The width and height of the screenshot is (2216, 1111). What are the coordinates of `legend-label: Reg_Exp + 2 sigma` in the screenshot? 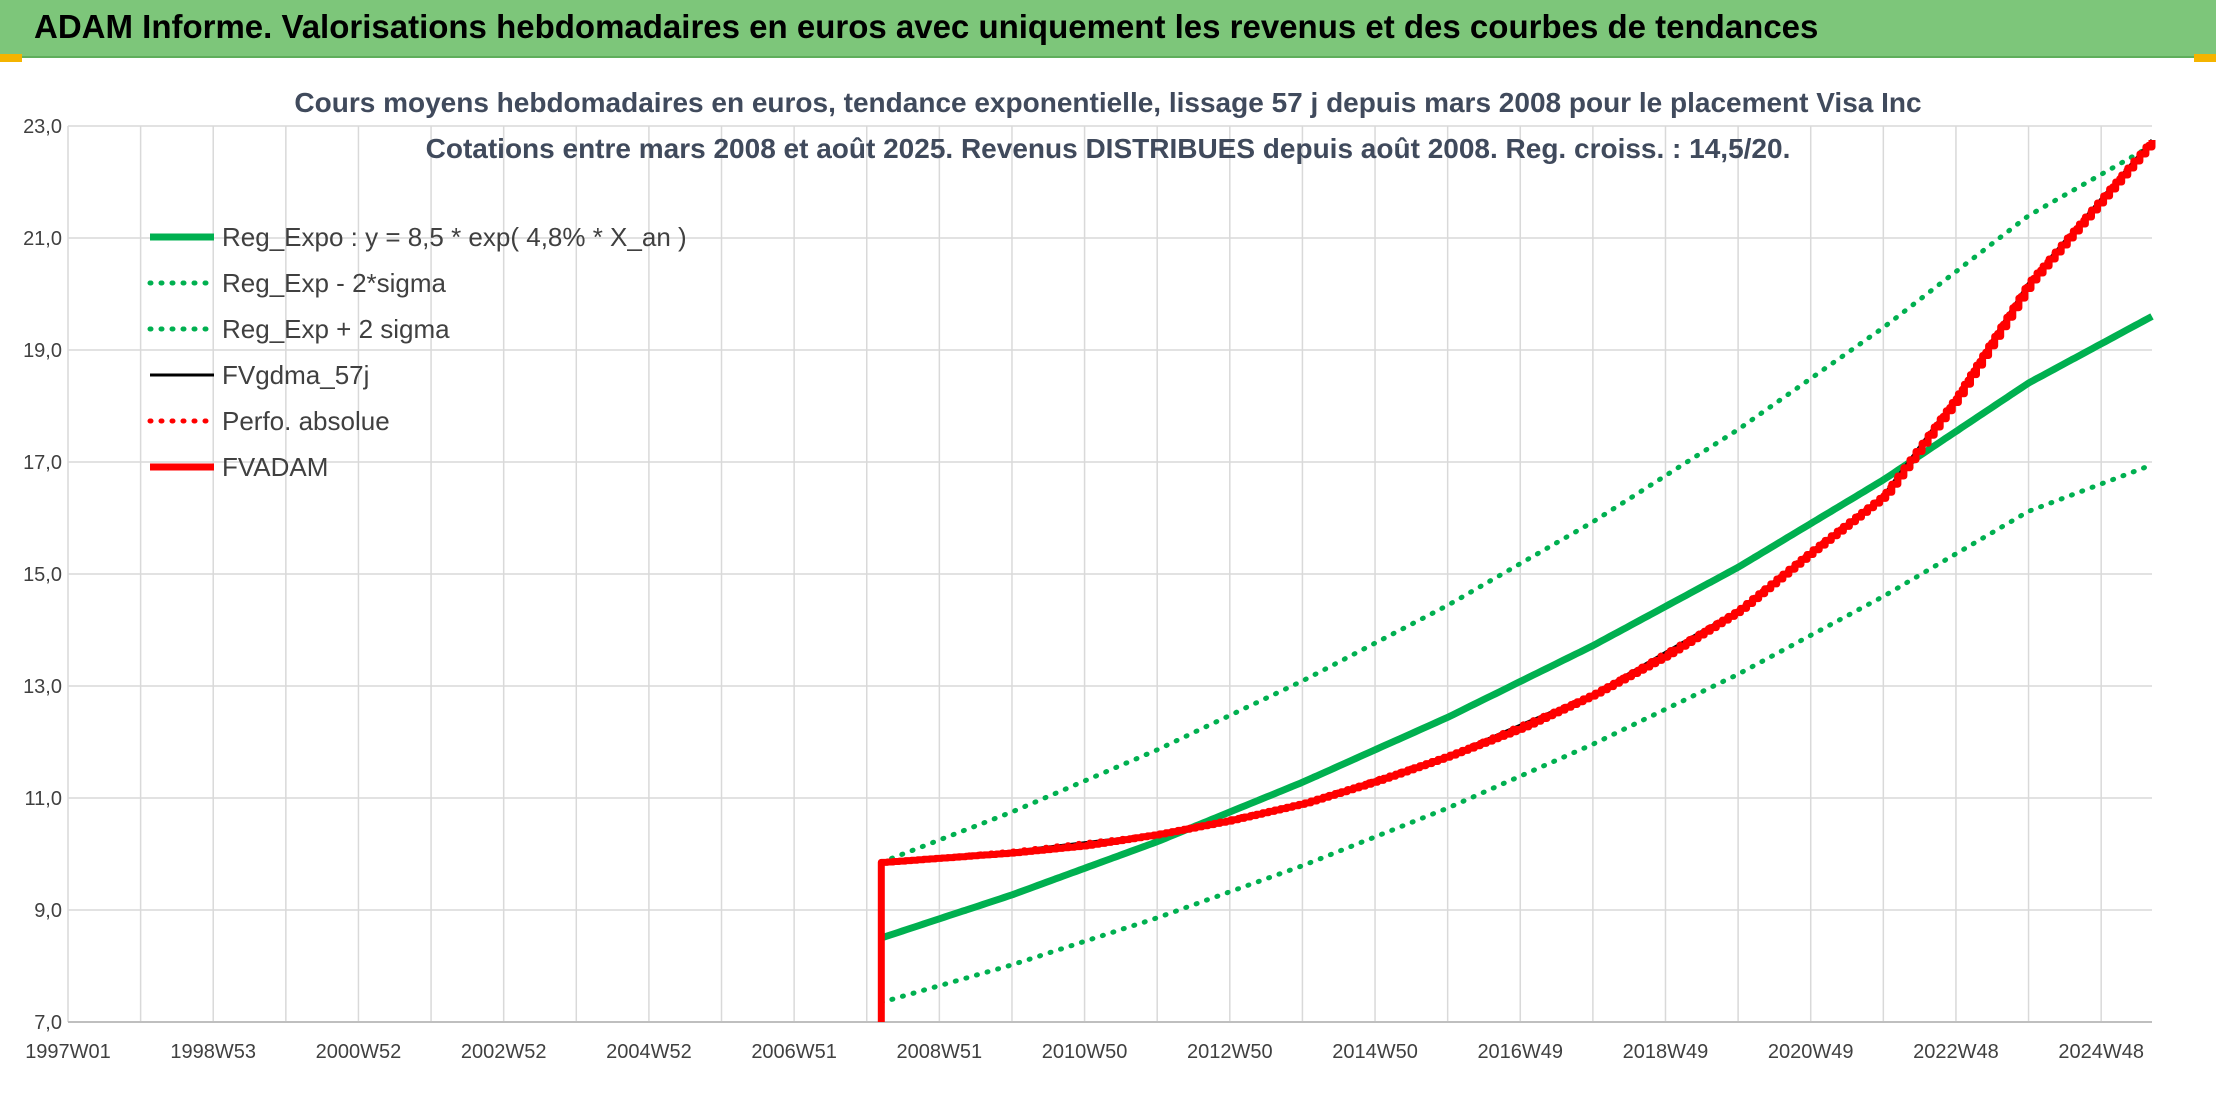 It's located at (336, 329).